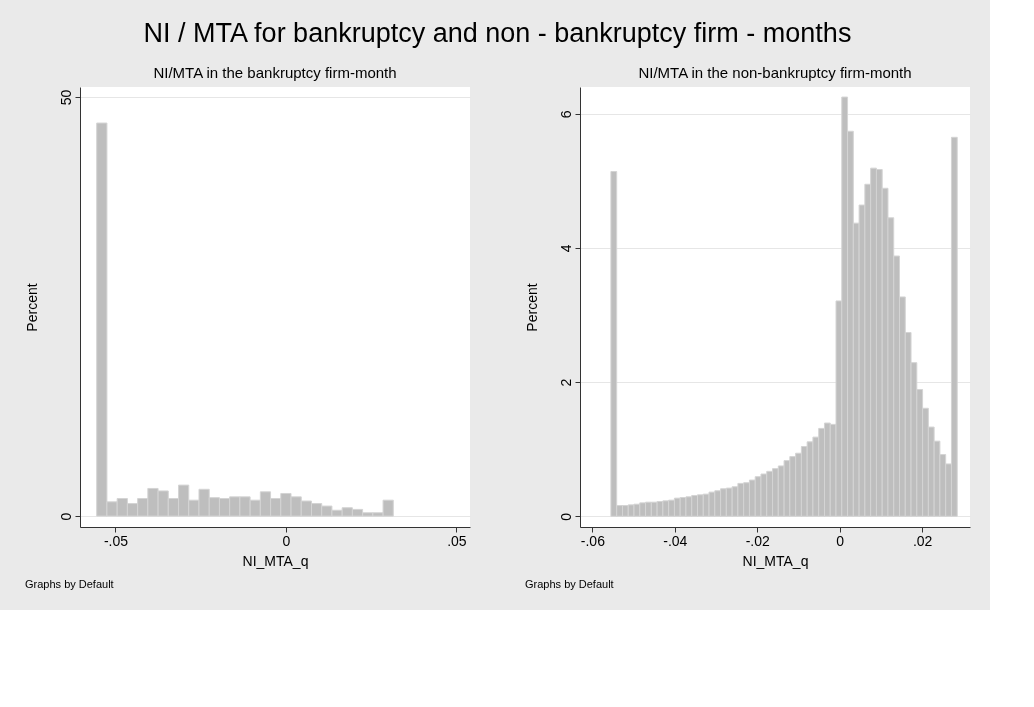  Describe the element at coordinates (675, 540) in the screenshot. I see `x-tick-label: -.04` at that location.